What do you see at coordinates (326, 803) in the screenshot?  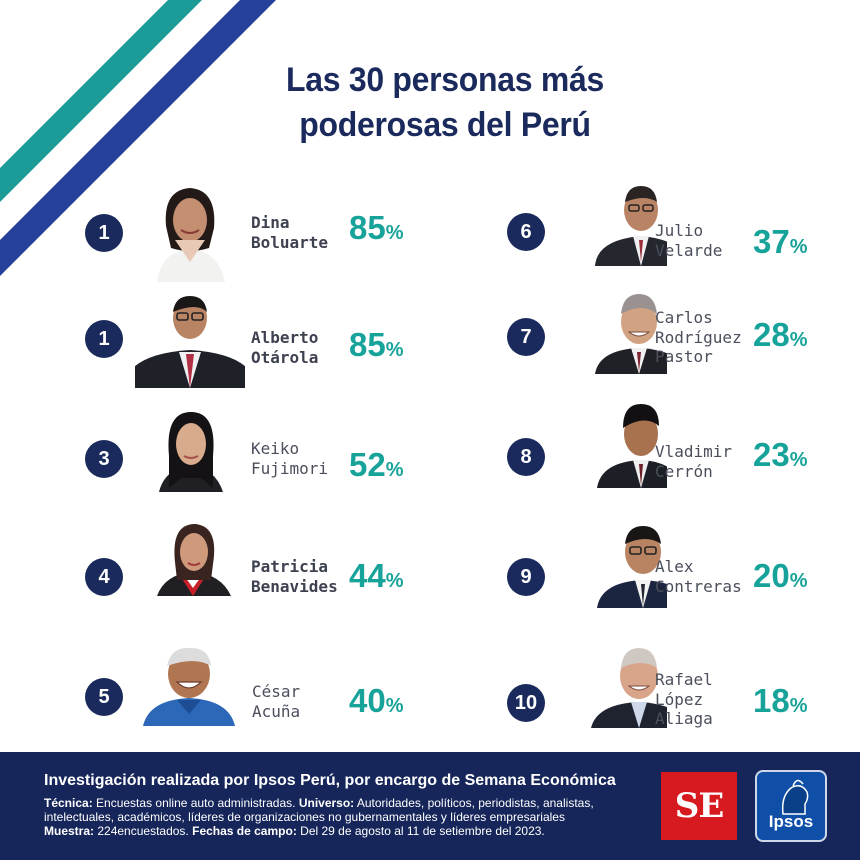 I see `universo-label: Universo:` at bounding box center [326, 803].